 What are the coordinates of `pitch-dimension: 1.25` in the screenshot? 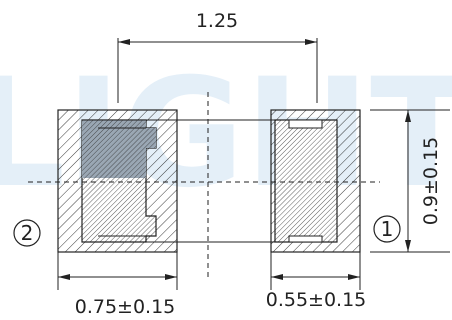 It's located at (217, 56).